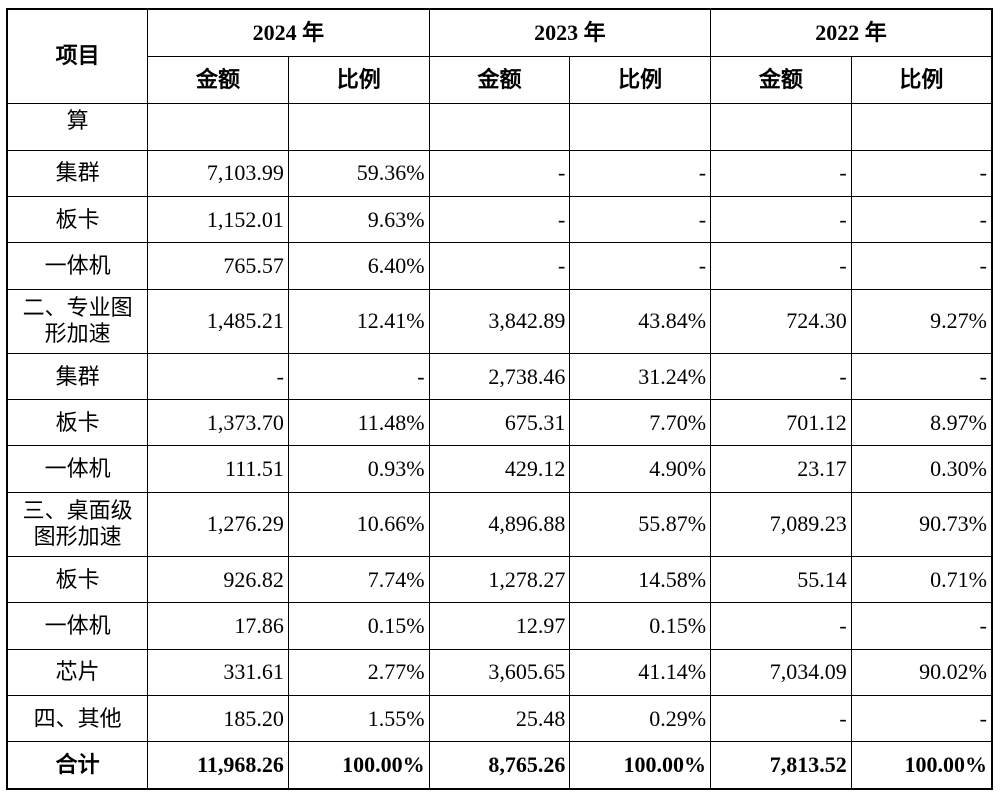 Image resolution: width=1000 pixels, height=794 pixels. Describe the element at coordinates (640, 321) in the screenshot. I see `ratio-cell: 43.84%` at that location.